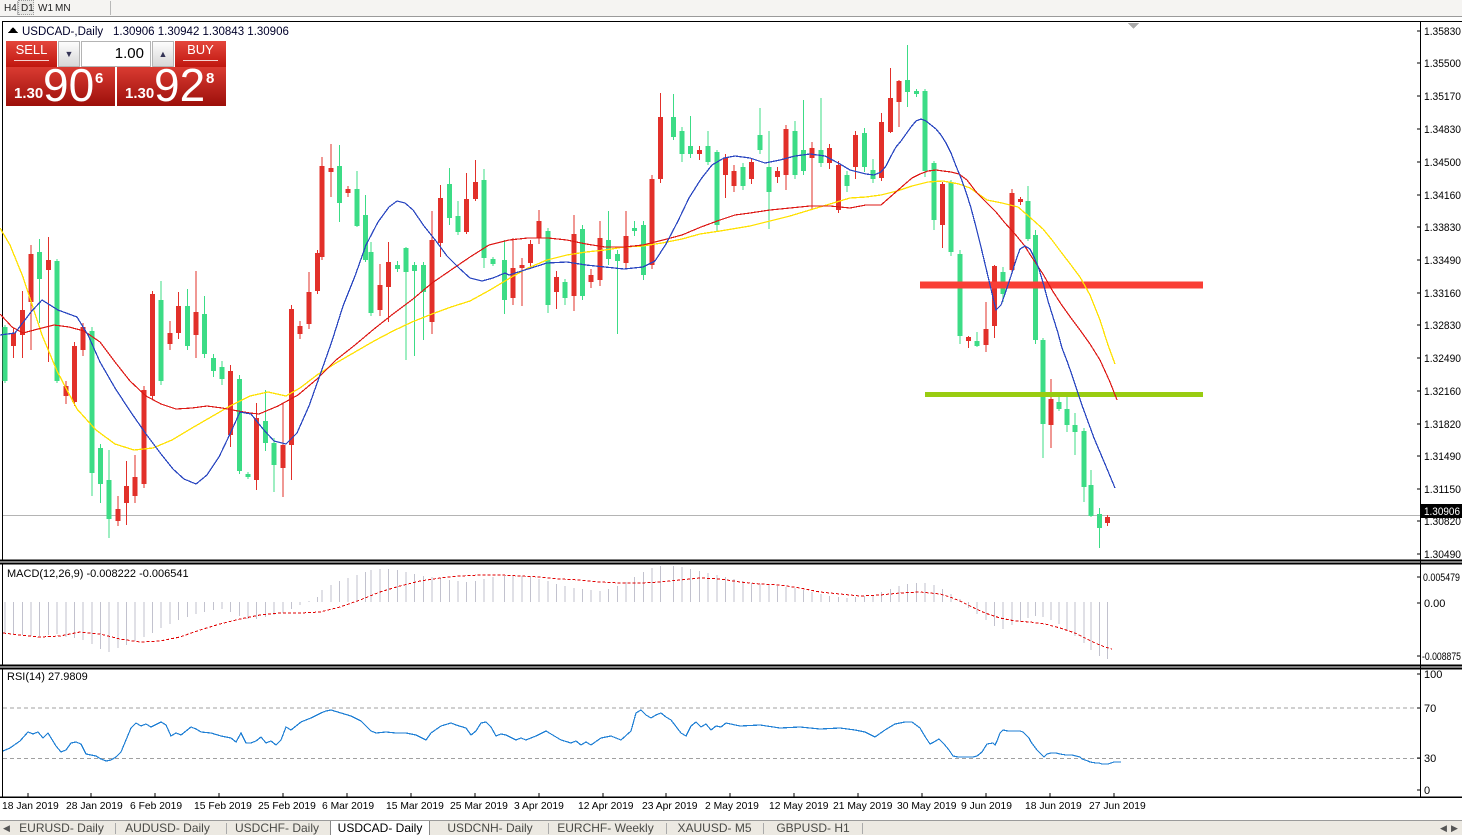  What do you see at coordinates (1442, 196) in the screenshot?
I see `svg-text: 1.34160` at bounding box center [1442, 196].